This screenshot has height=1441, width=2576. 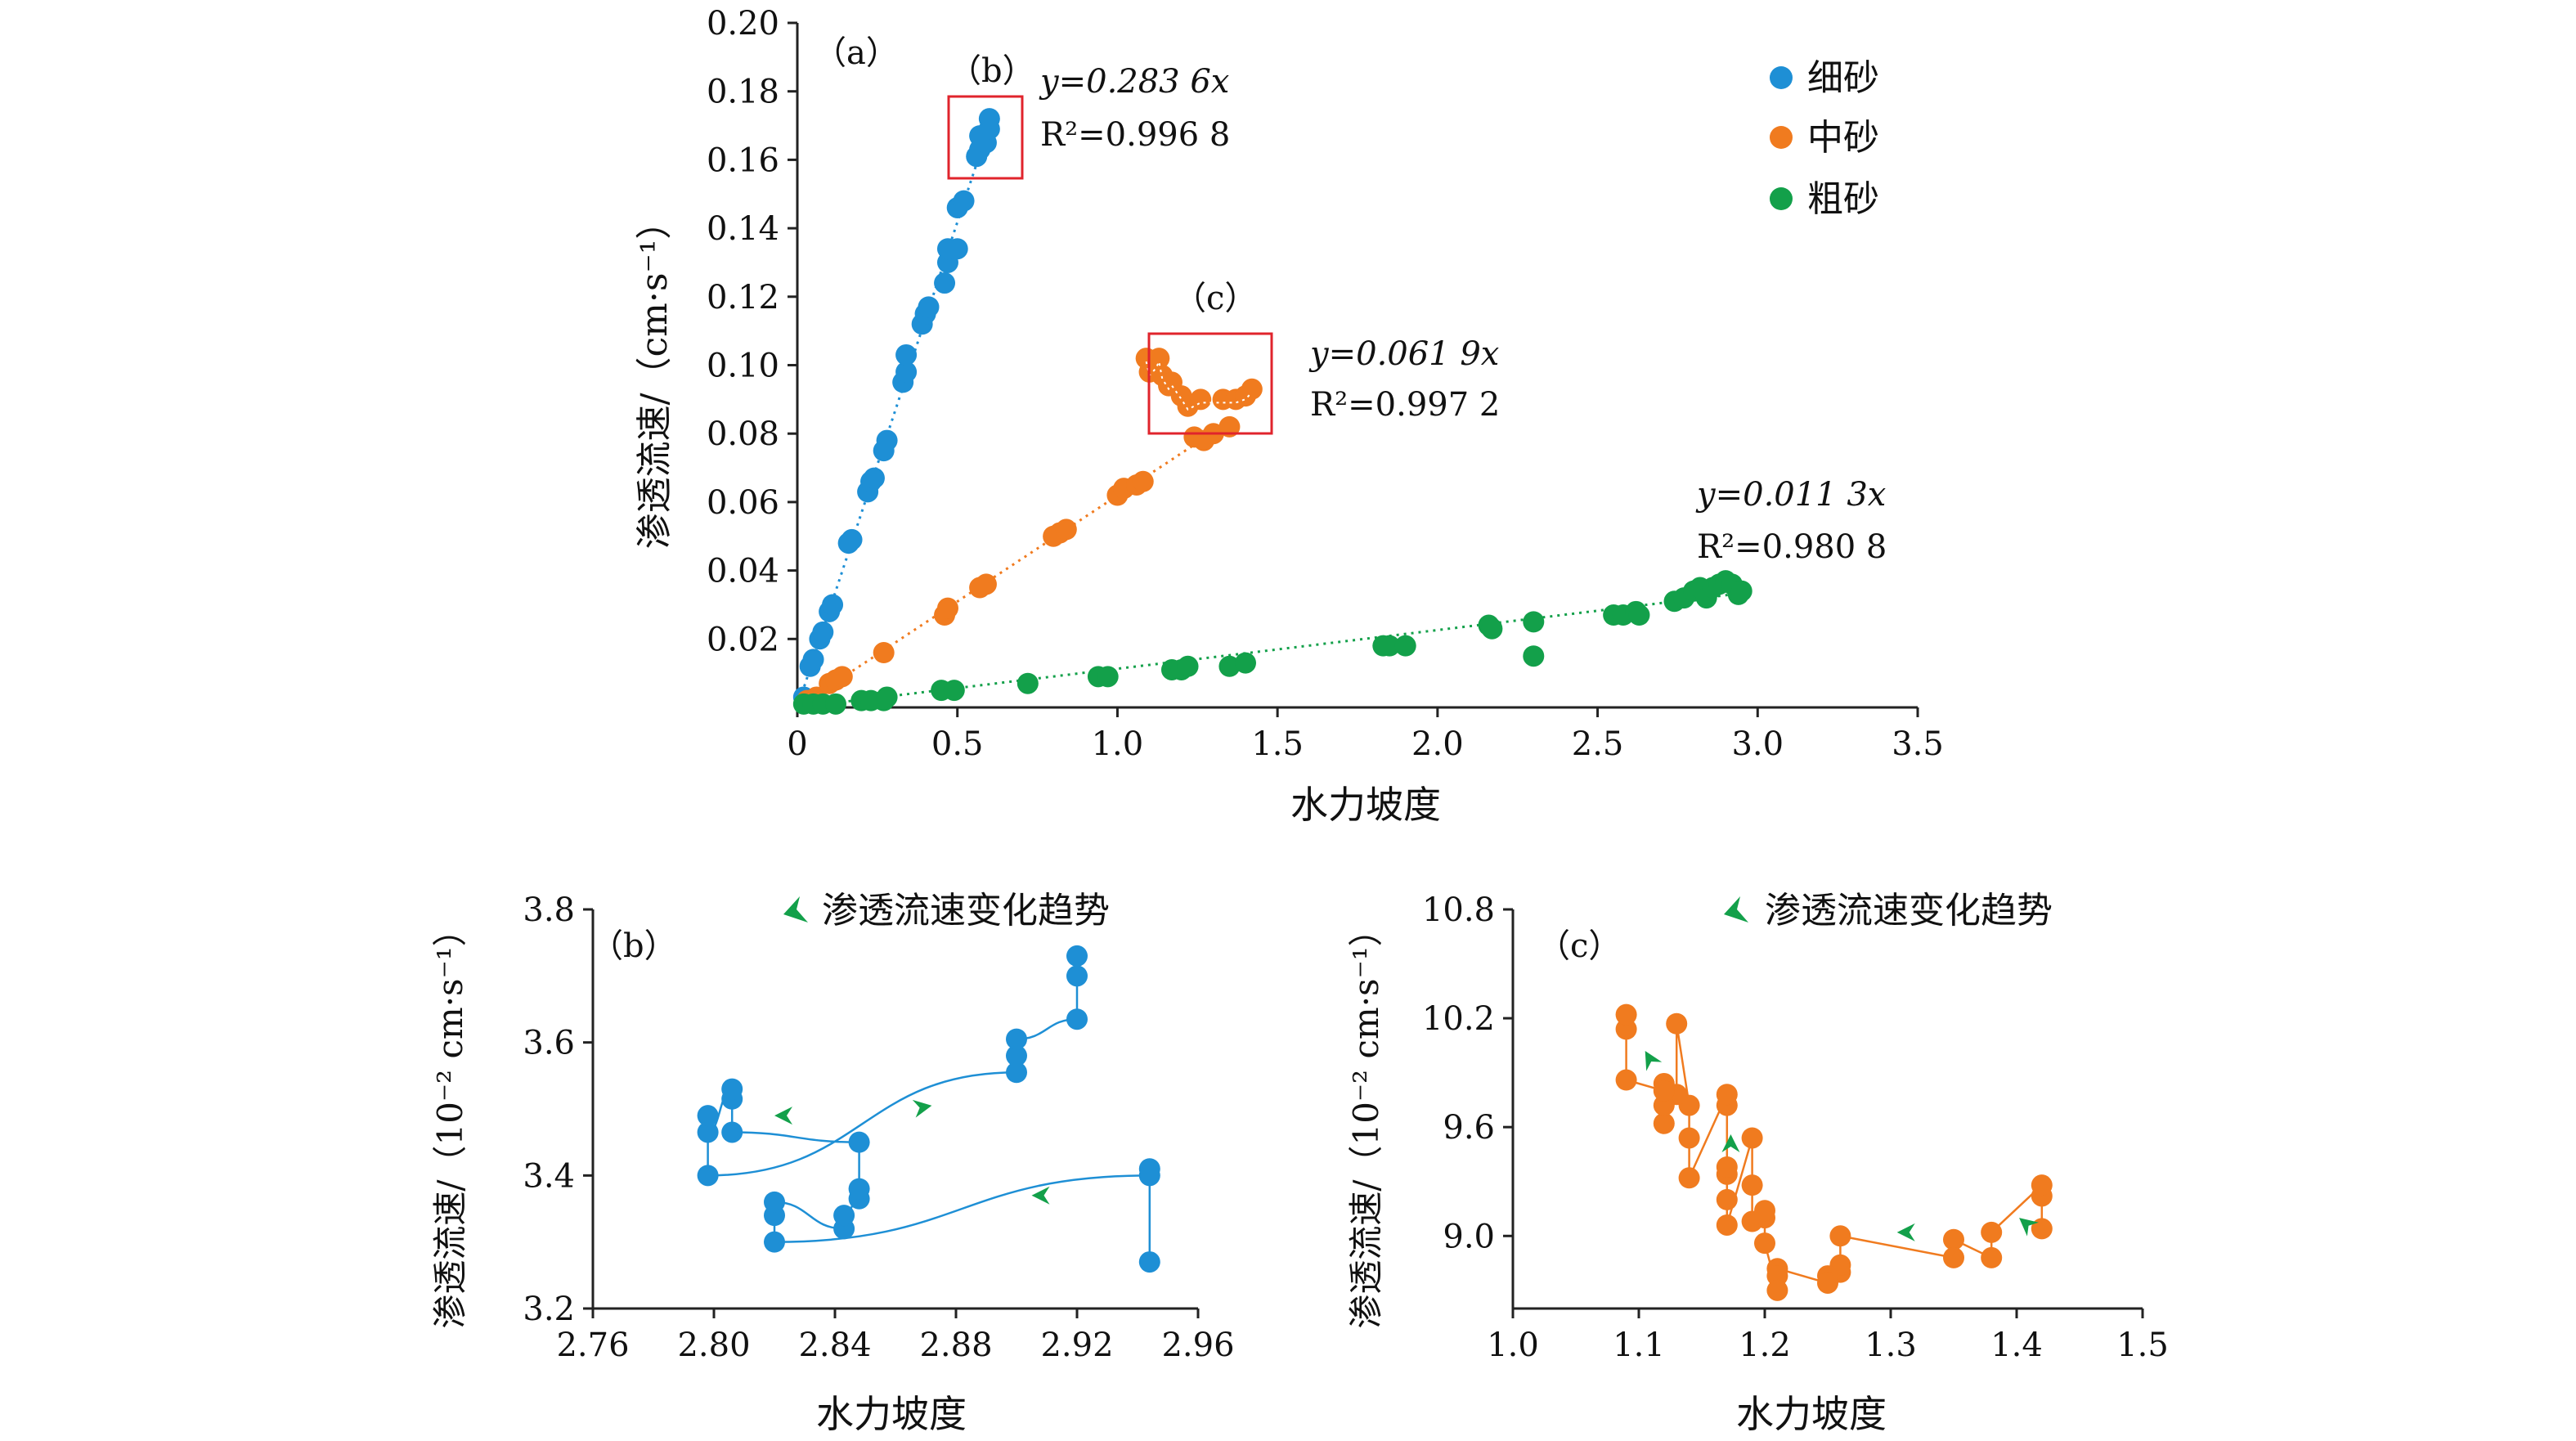 What do you see at coordinates (1891, 1346) in the screenshot?
I see `panel-c-x-tick-label: 1.3` at bounding box center [1891, 1346].